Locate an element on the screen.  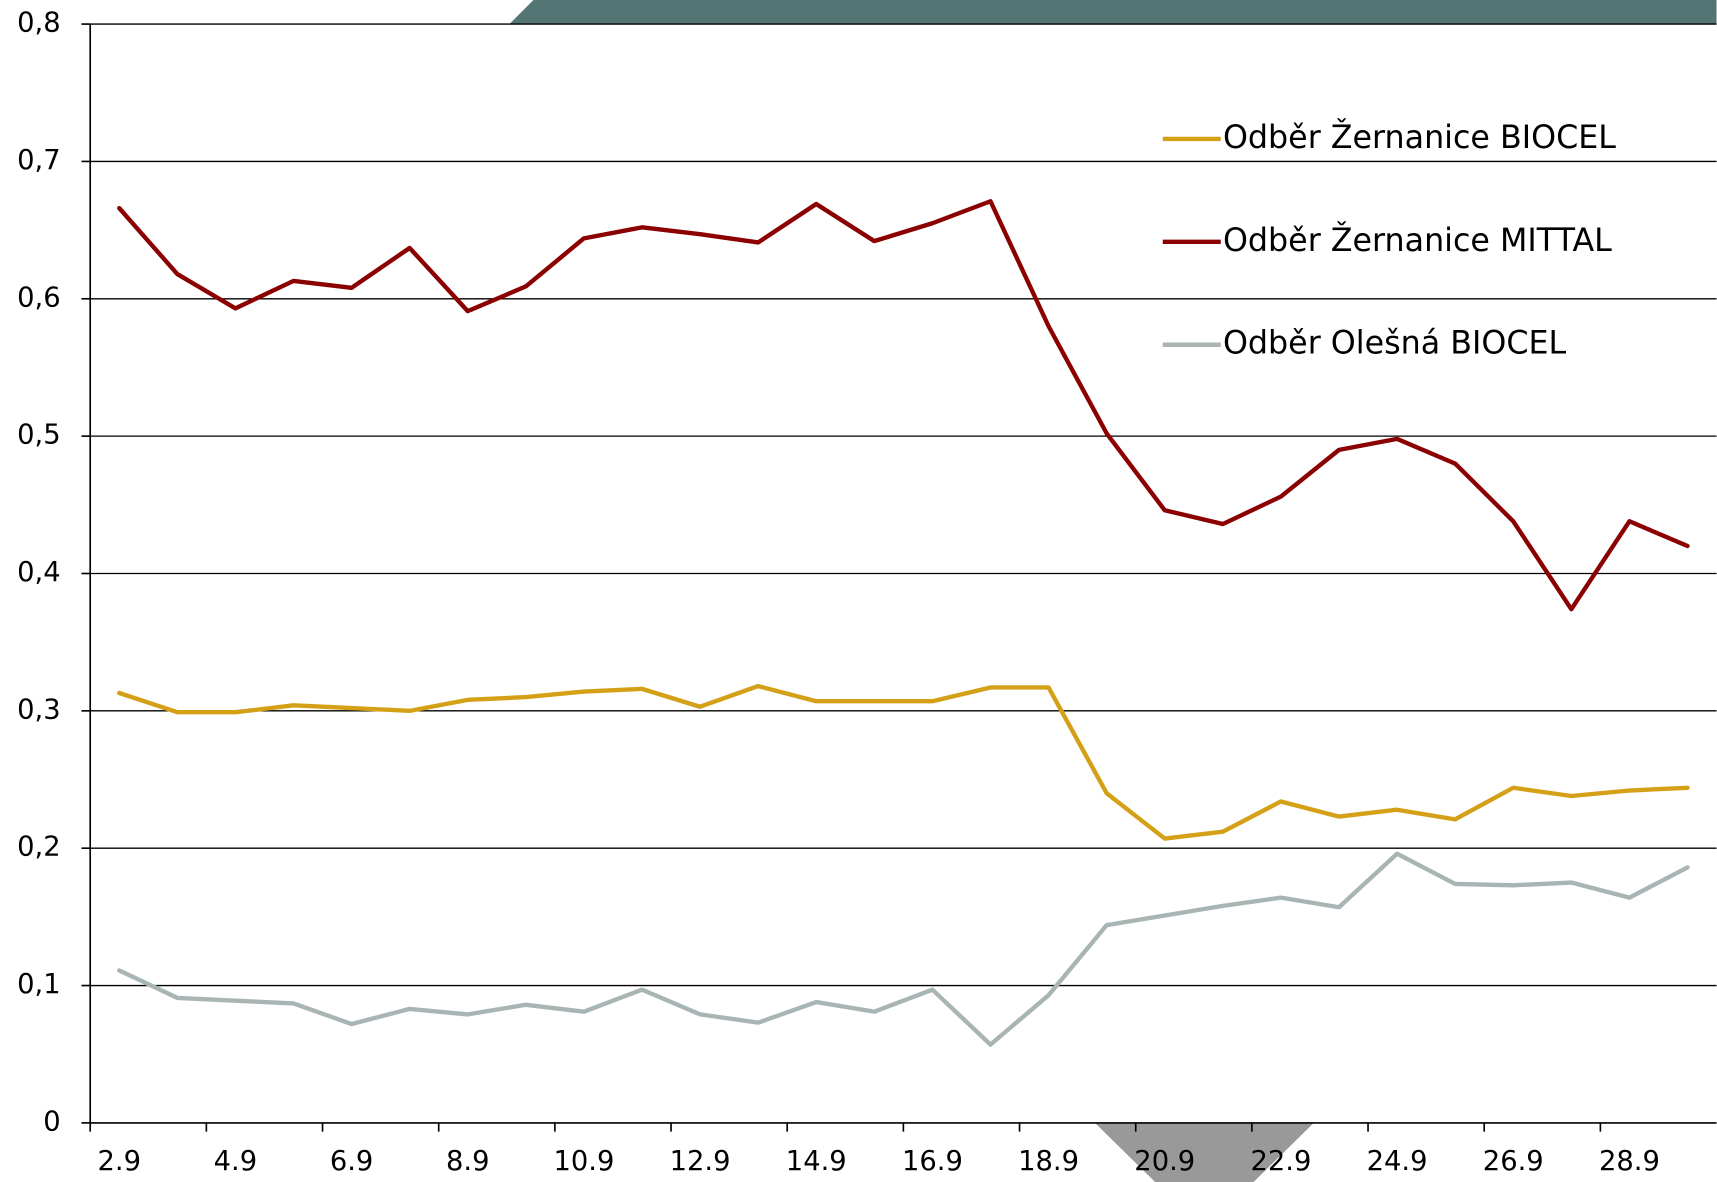
x-tick-label: 14.9 is located at coordinates (816, 1161).